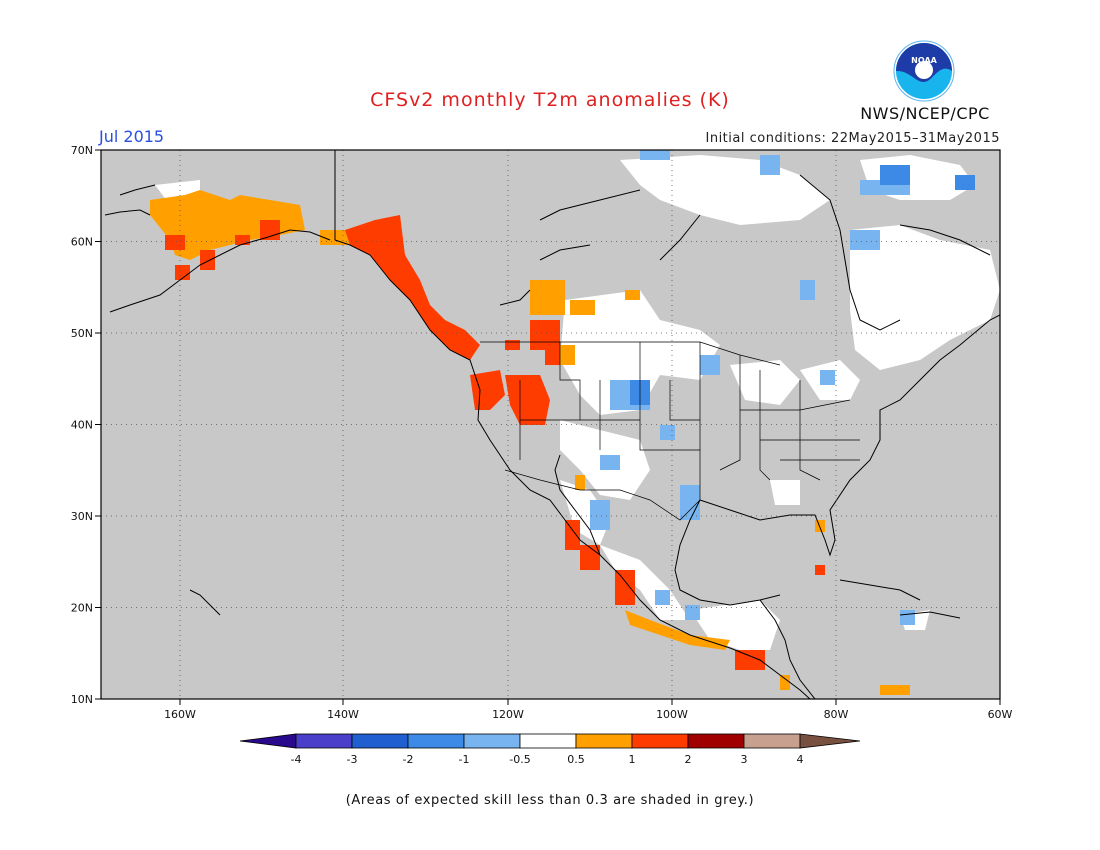 Image resolution: width=1100 pixels, height=850 pixels. Describe the element at coordinates (830, 741) in the screenshot. I see `colorbar-arrow-high` at that location.